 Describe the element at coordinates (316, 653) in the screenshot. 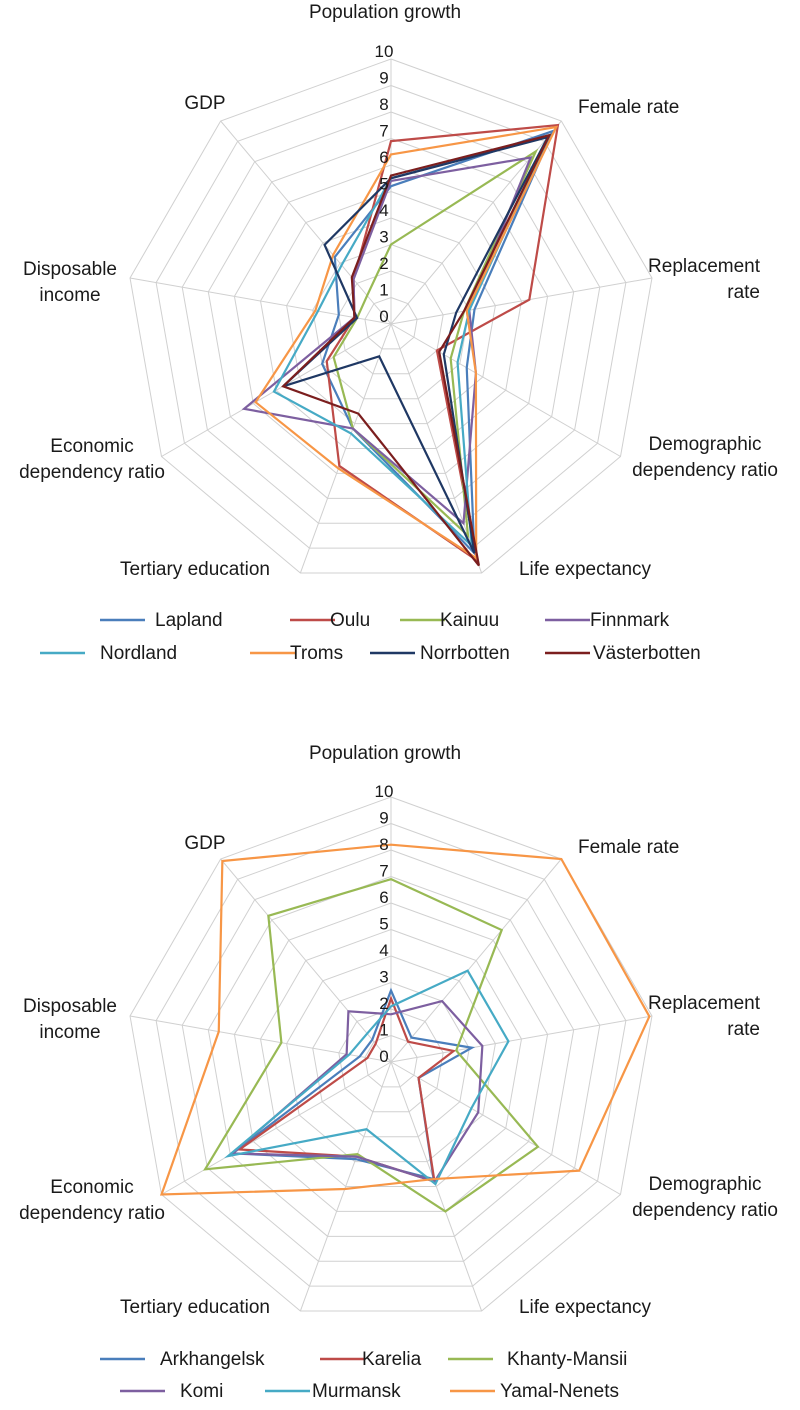

I see `legend-label: Troms` at that location.